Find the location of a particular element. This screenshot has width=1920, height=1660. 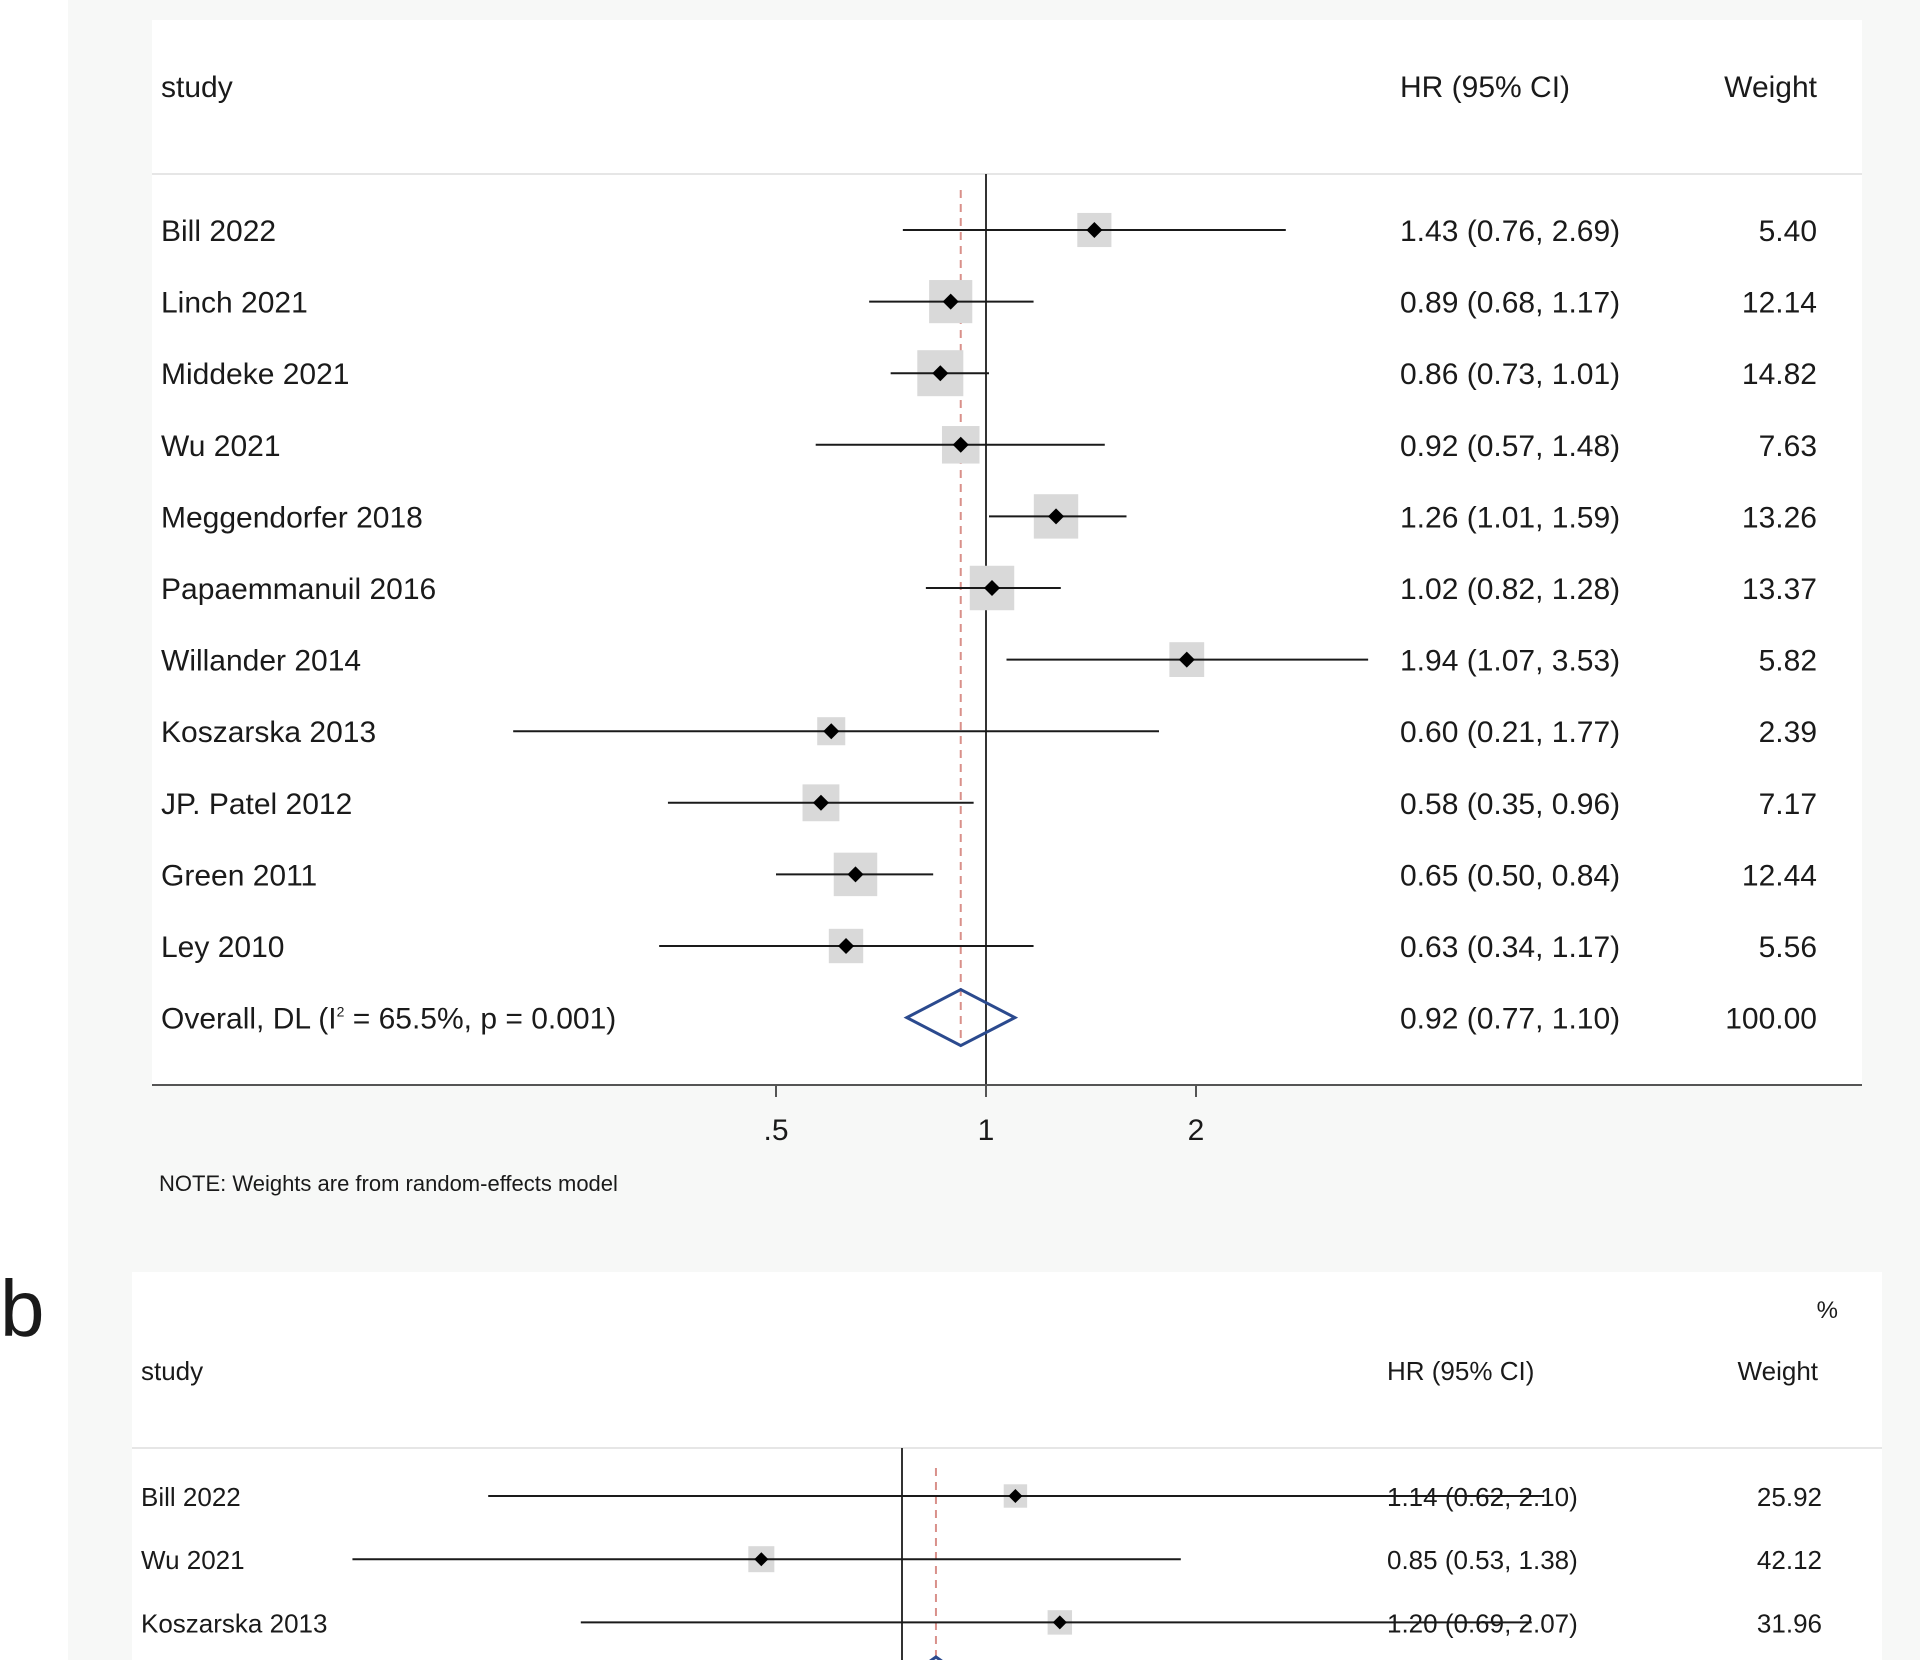

ci-text: 0.65 (0.50, 0.84) is located at coordinates (1510, 875).